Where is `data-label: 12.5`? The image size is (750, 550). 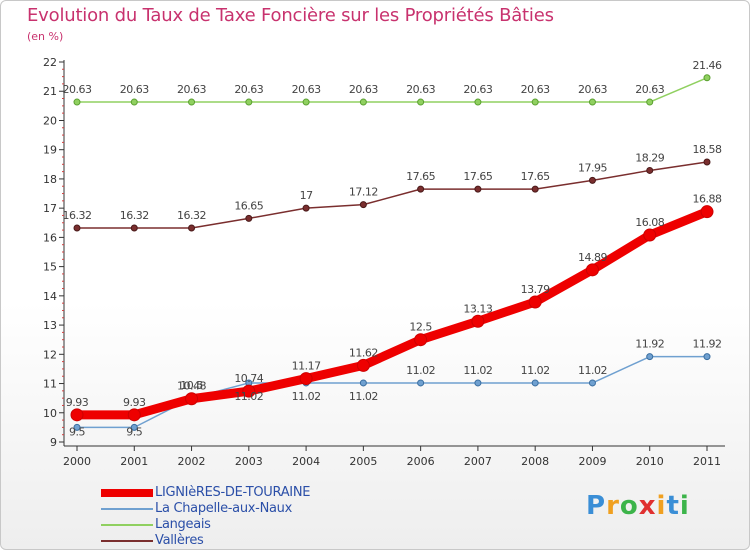 data-label: 12.5 is located at coordinates (420, 327).